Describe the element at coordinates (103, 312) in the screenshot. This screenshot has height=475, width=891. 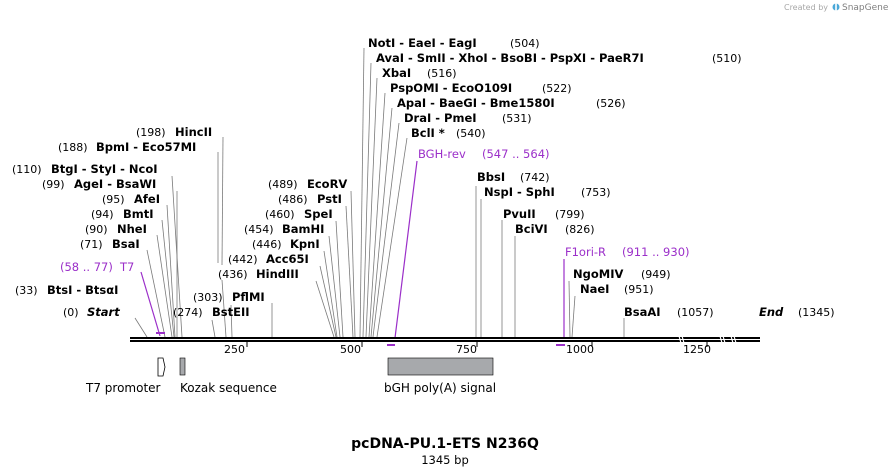
I see `site-name: Start` at that location.